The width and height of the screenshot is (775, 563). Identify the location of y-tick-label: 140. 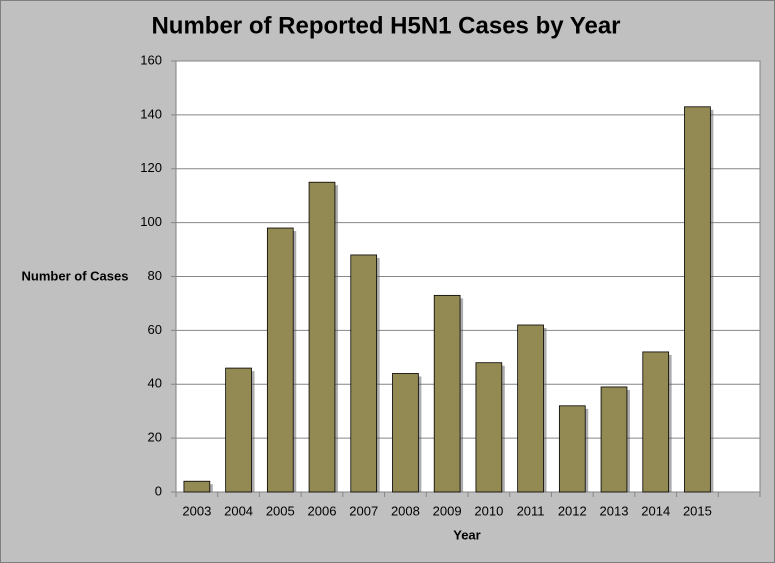
(151, 113).